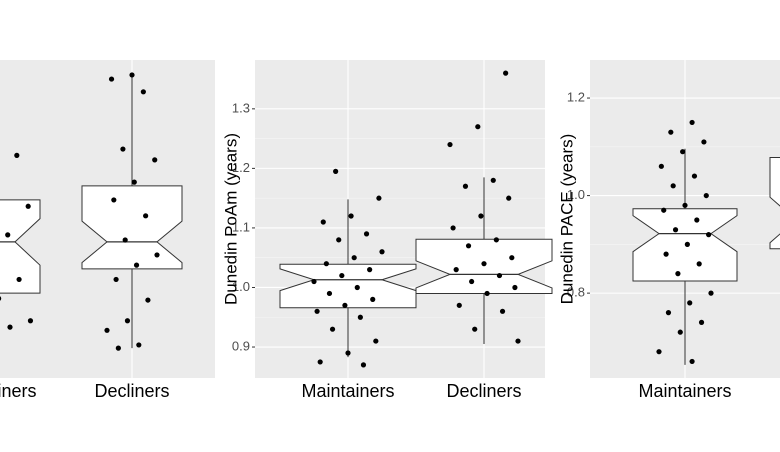 The image size is (780, 452). I want to click on x-tick-label: Decliners, so click(131, 391).